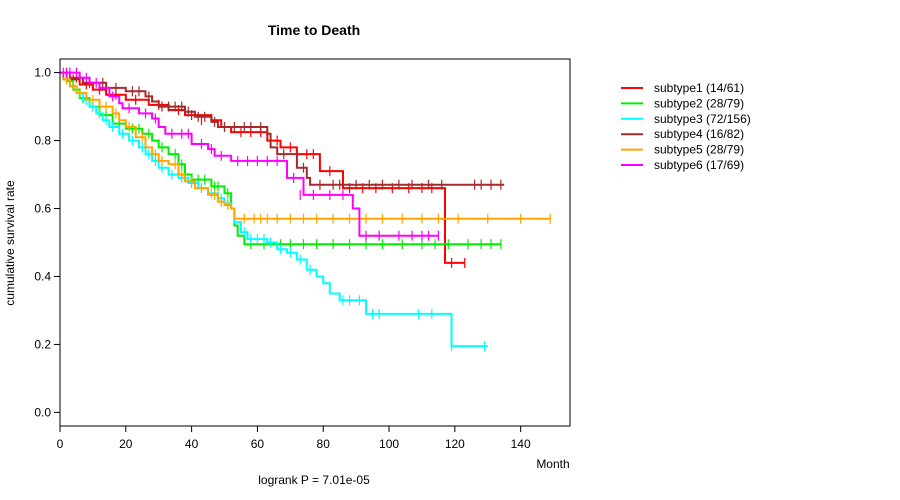 The image size is (900, 500). I want to click on x-axis-label: Month, so click(552, 464).